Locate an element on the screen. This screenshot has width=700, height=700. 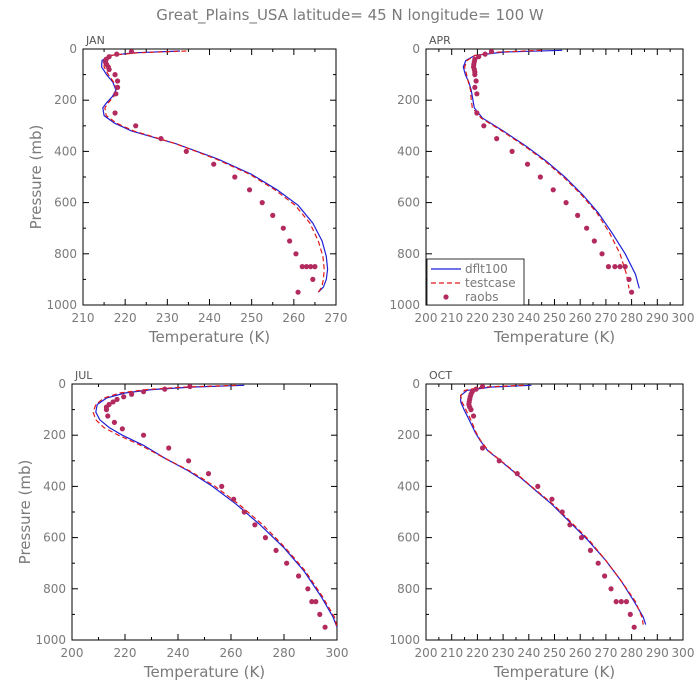
y-tick-label: 600 is located at coordinates (408, 538).